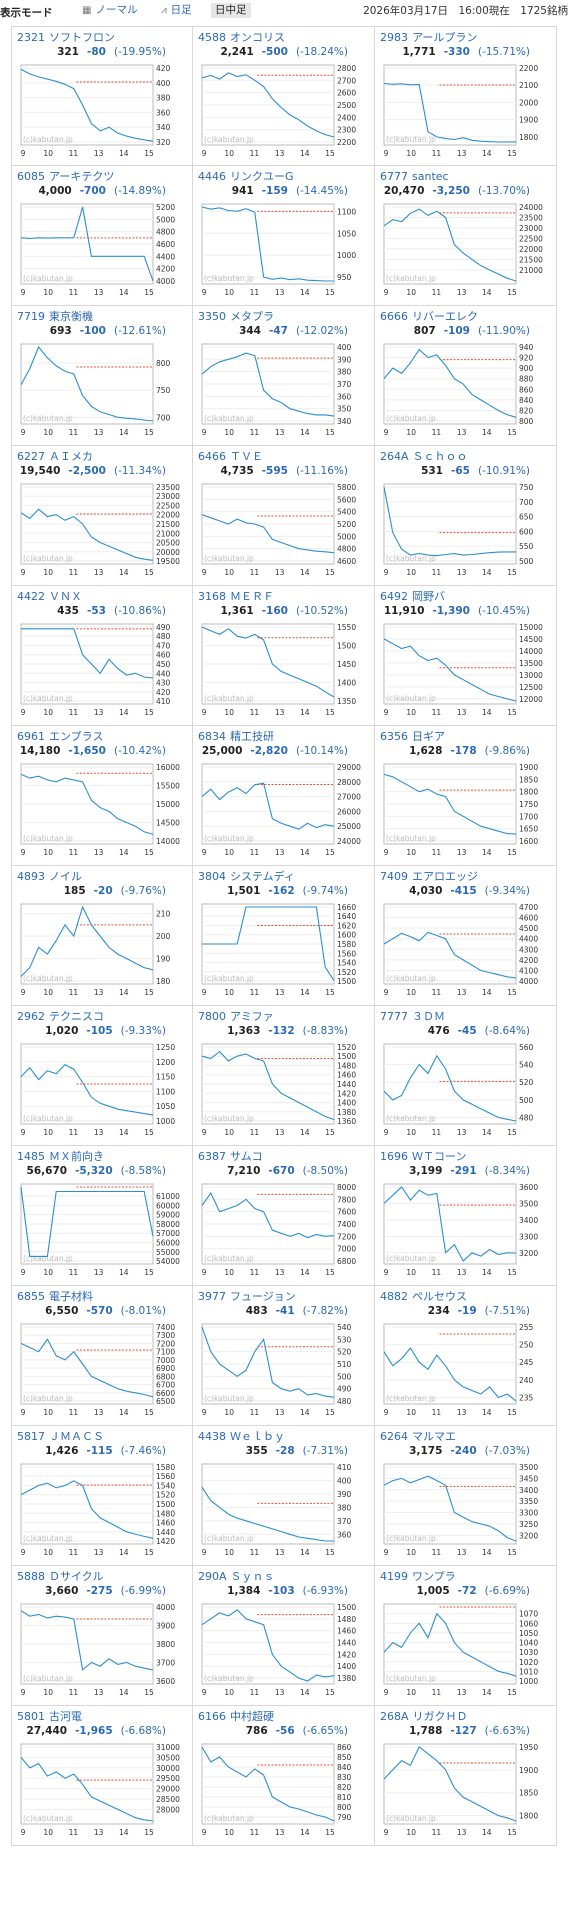 This screenshot has height=1920, width=574. I want to click on stock-name-link: ＭＥＲＦ, so click(252, 596).